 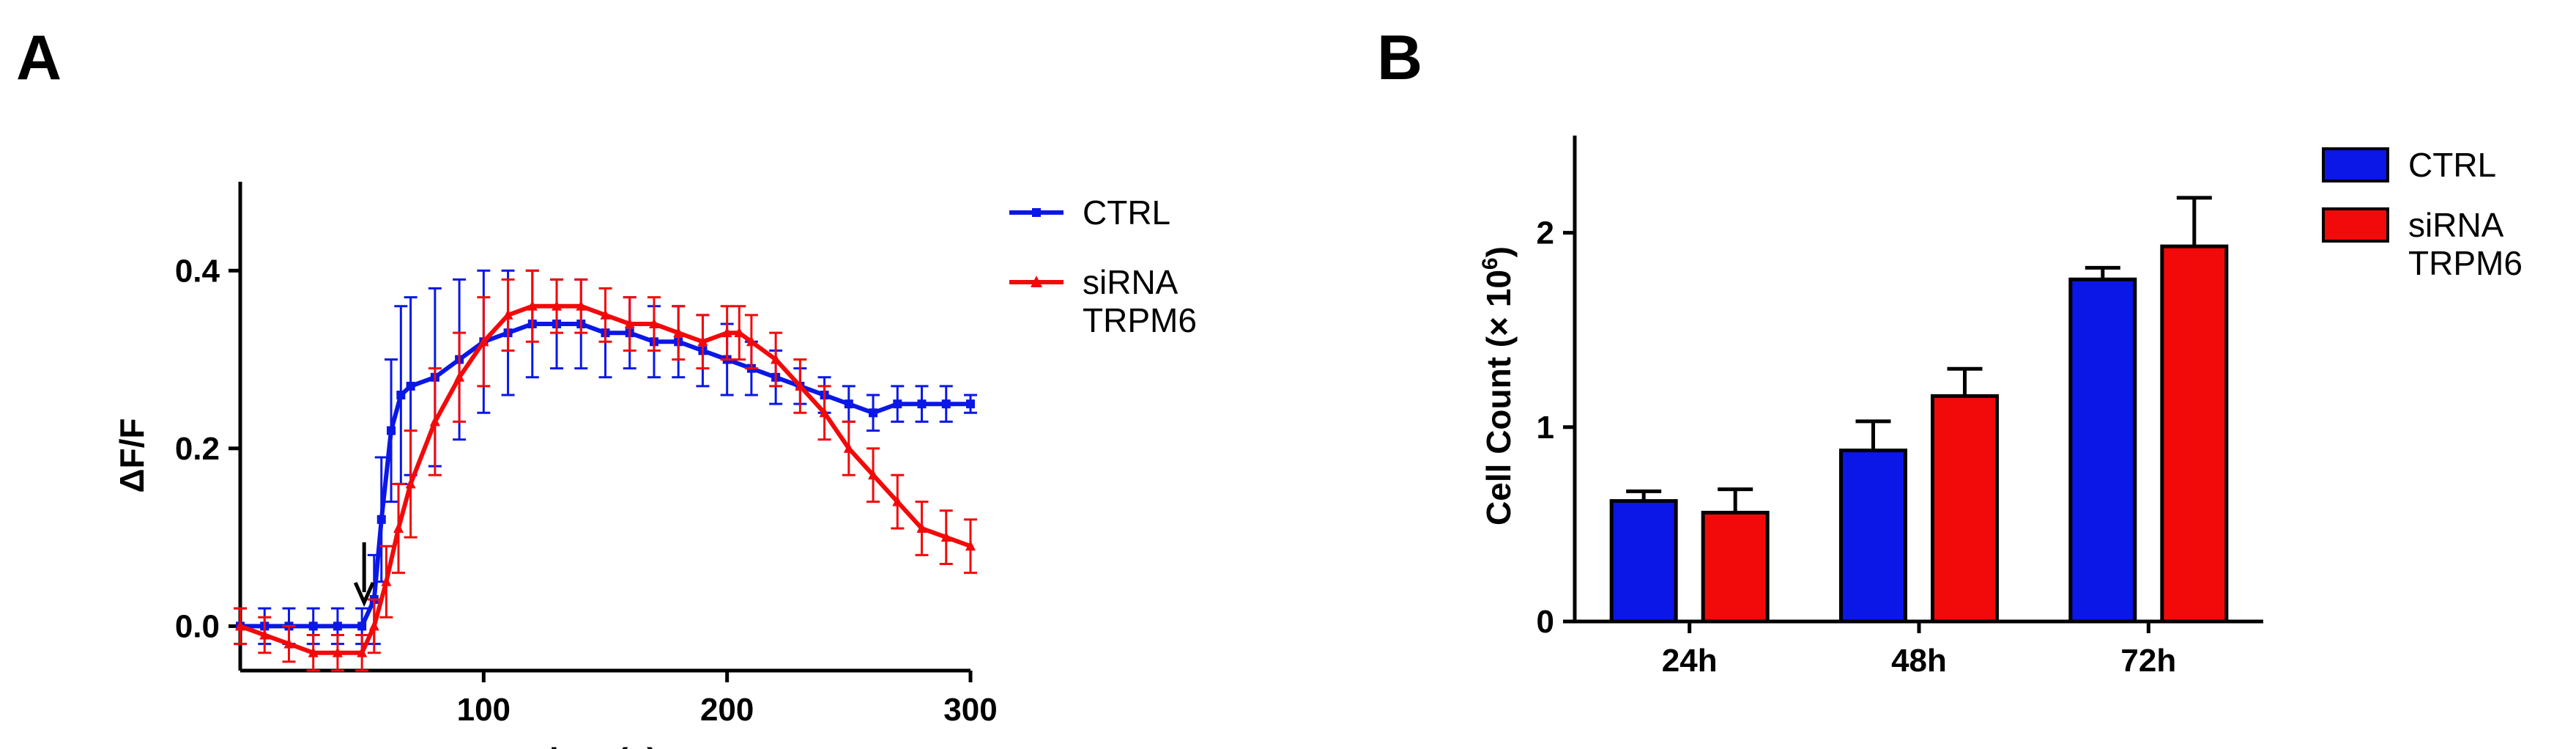 What do you see at coordinates (364, 594) in the screenshot?
I see `arrow-head` at bounding box center [364, 594].